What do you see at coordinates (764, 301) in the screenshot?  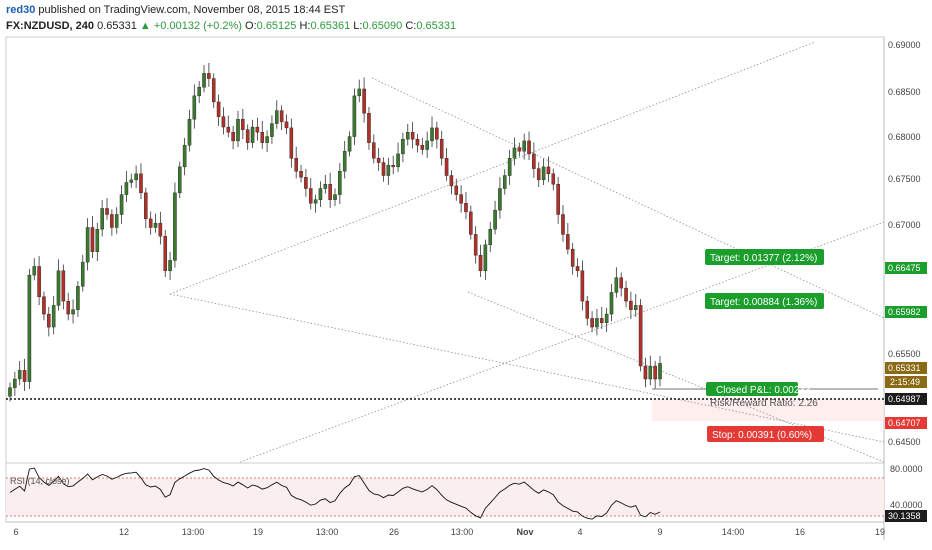 I see `target2-bg` at bounding box center [764, 301].